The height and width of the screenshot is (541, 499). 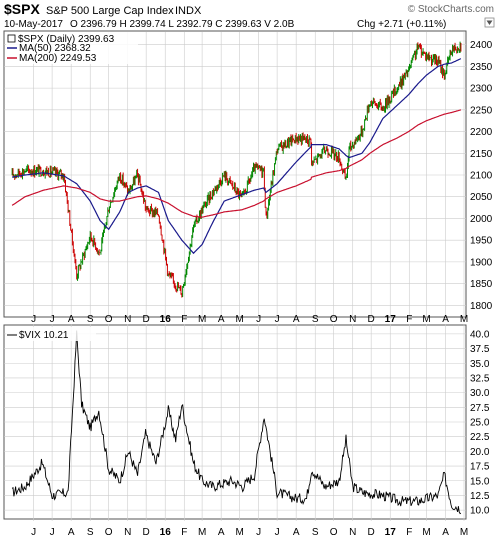 What do you see at coordinates (44, 335) in the screenshot?
I see `legend-vix: $VIX 10.21` at bounding box center [44, 335].